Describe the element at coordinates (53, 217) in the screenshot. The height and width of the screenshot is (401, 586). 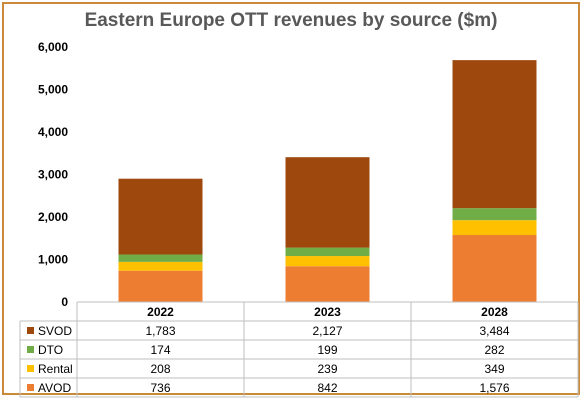
I see `y-tick-label: 2,000` at that location.